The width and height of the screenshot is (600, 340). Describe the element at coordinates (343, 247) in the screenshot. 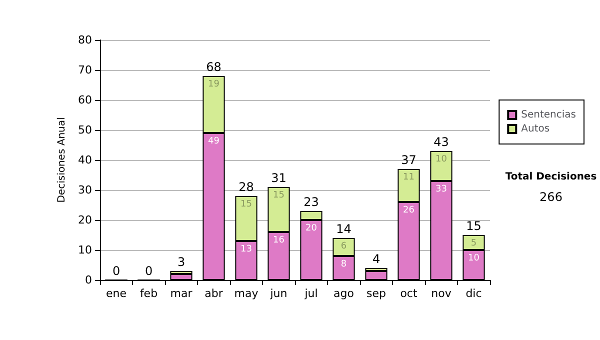

I see `data-label: 6` at that location.